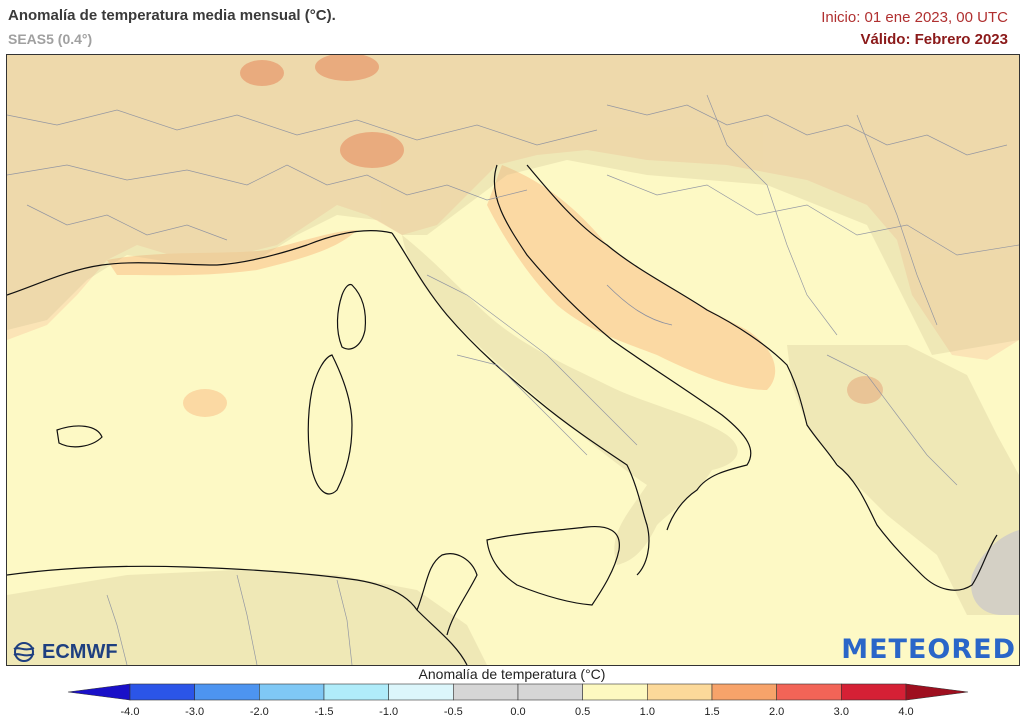 This screenshot has width=1024, height=720. I want to click on coast-corsica, so click(351, 316).